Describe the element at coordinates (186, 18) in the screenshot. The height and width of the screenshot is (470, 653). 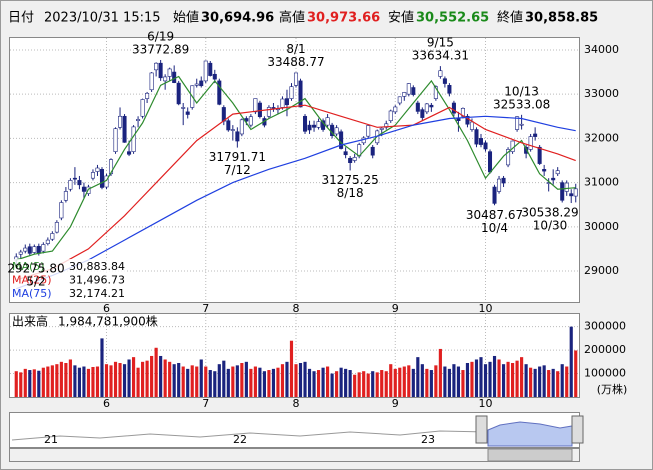
I see `open-label: 始値` at that location.